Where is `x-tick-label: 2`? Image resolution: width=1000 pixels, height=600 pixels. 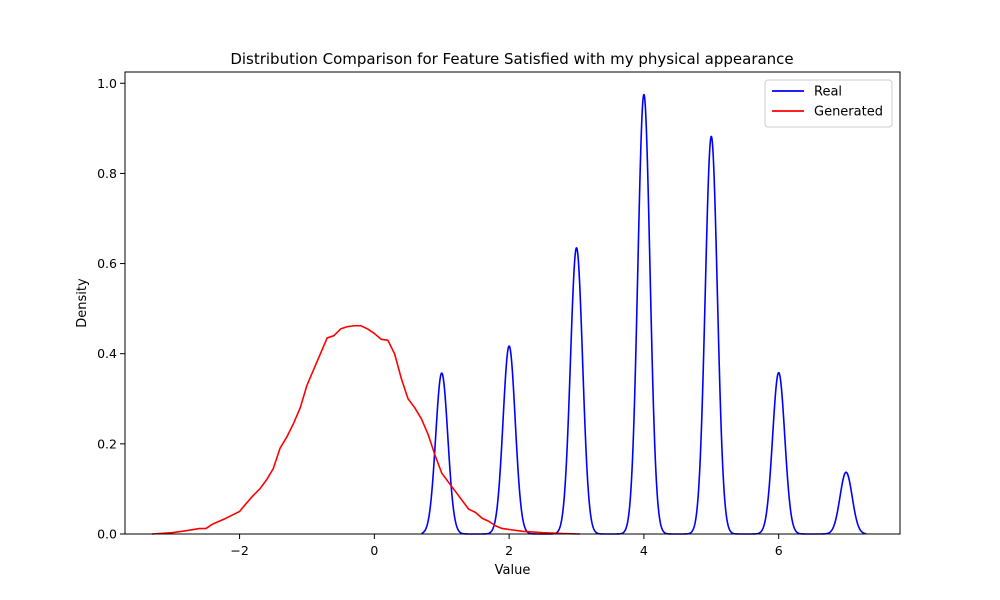
x-tick-label: 2 is located at coordinates (509, 550).